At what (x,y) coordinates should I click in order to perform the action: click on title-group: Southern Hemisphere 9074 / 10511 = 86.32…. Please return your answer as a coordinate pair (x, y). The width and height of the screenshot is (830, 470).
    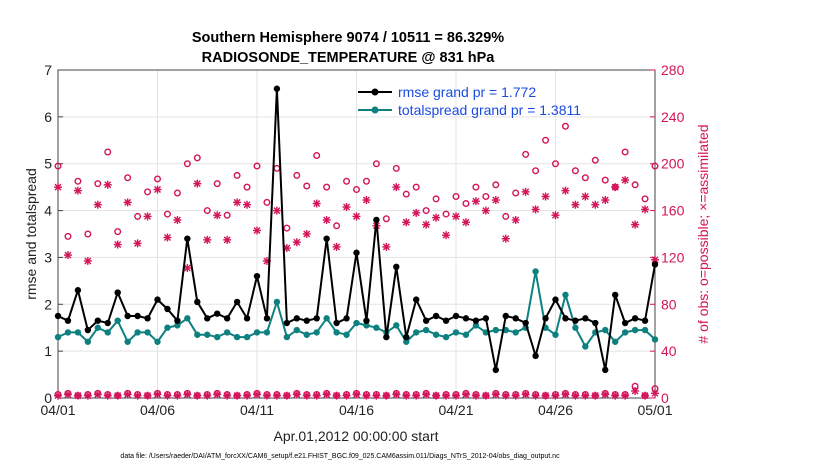
    Looking at the image, I should click on (348, 48).